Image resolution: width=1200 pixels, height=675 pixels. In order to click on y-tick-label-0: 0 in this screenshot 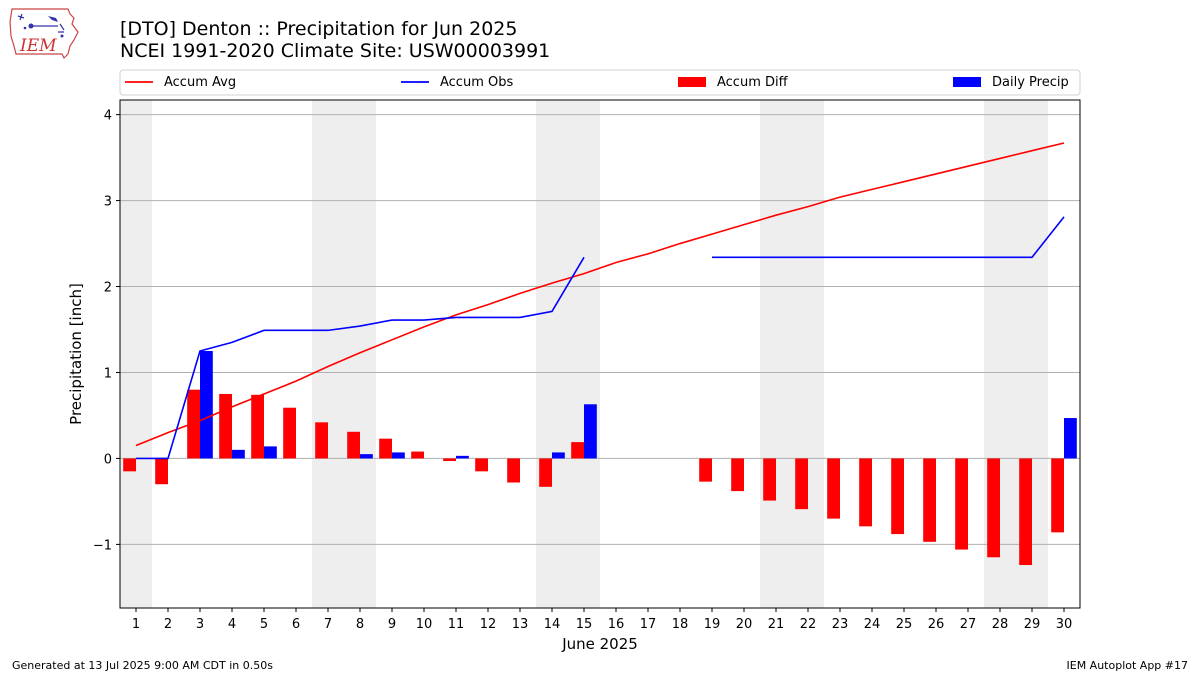, I will do `click(108, 459)`.